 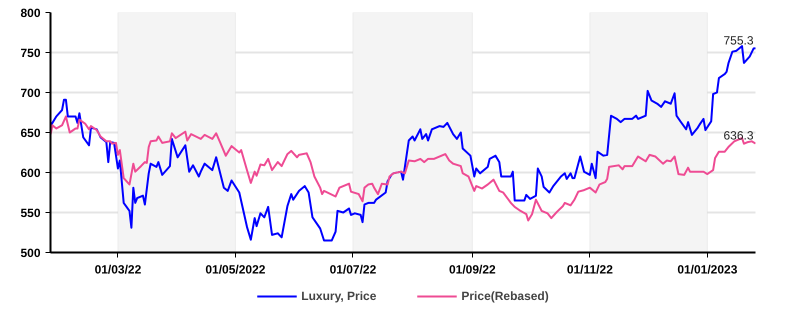 I want to click on y-tick-label: 700, so click(x=30, y=93).